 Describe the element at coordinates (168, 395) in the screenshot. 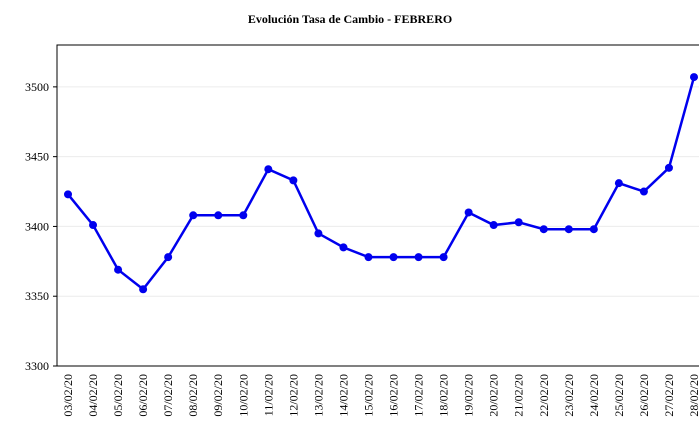

I see `x-tick-label: 07/02/20` at that location.